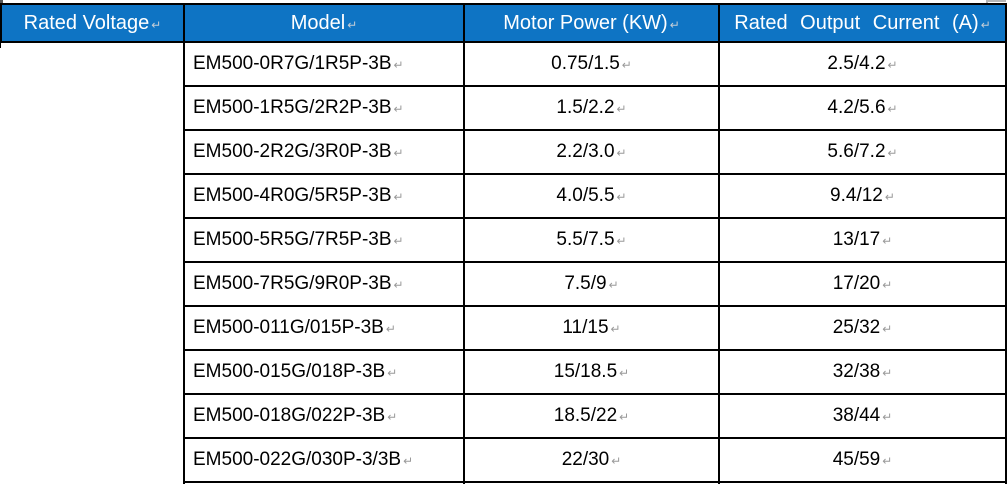 The width and height of the screenshot is (1008, 484). I want to click on table-row: EM500-1R5G/2R2P-3B ↵ 1.5/2.2 ↵ 4.2/5.6 ↵, so click(504, 108).